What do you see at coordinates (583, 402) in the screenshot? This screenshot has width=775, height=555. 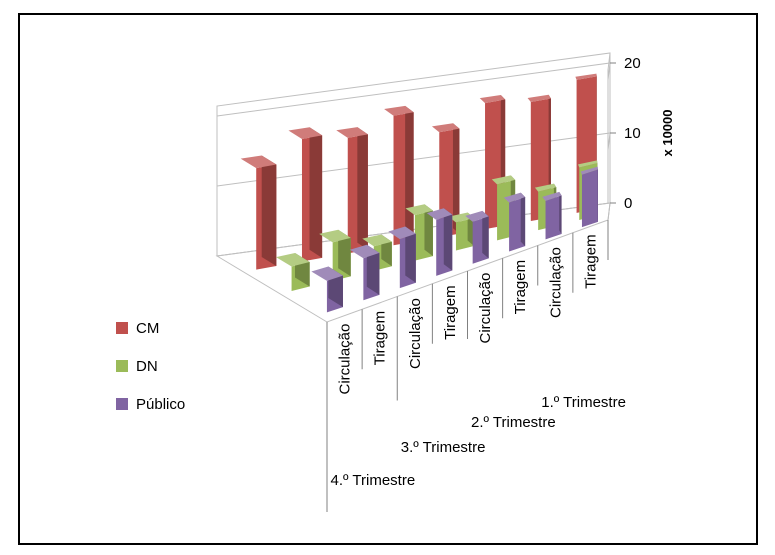 I see `group-label: 1.º Trimestre` at bounding box center [583, 402].